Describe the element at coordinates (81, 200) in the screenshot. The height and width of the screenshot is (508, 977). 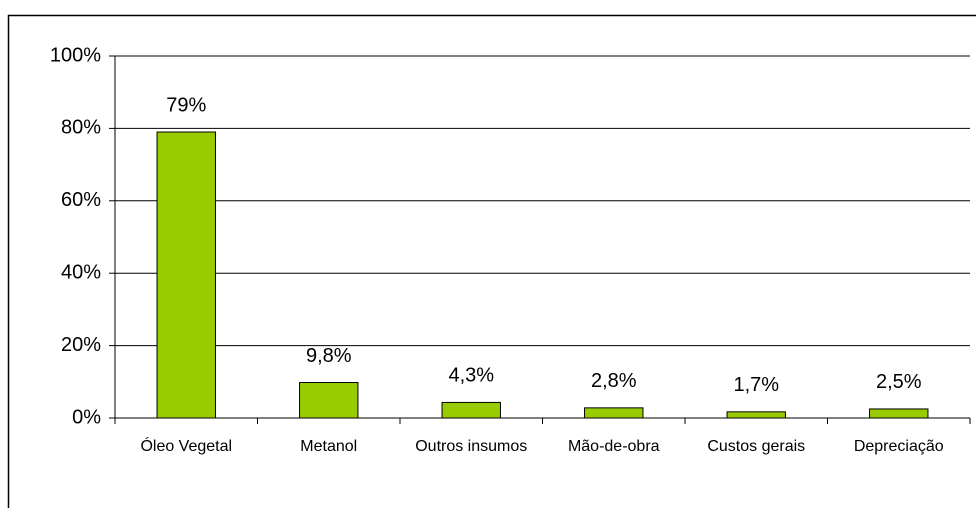
I see `y-tick-label: 60%` at that location.